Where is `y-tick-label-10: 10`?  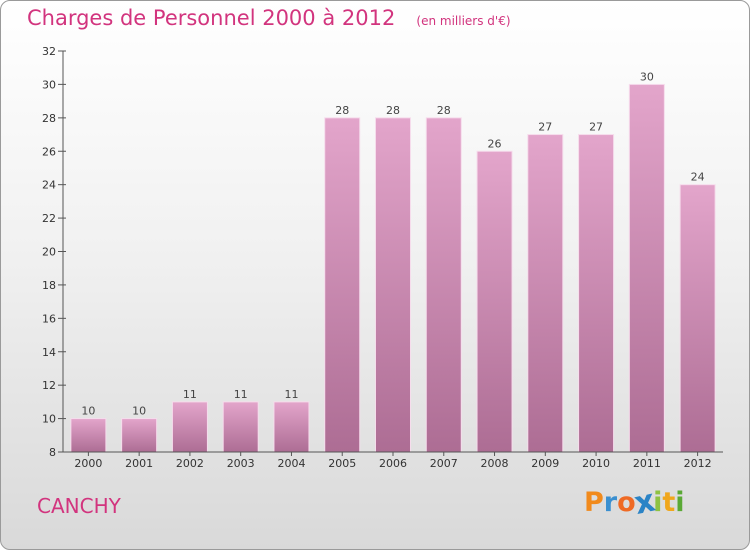 y-tick-label-10: 10 is located at coordinates (49, 419).